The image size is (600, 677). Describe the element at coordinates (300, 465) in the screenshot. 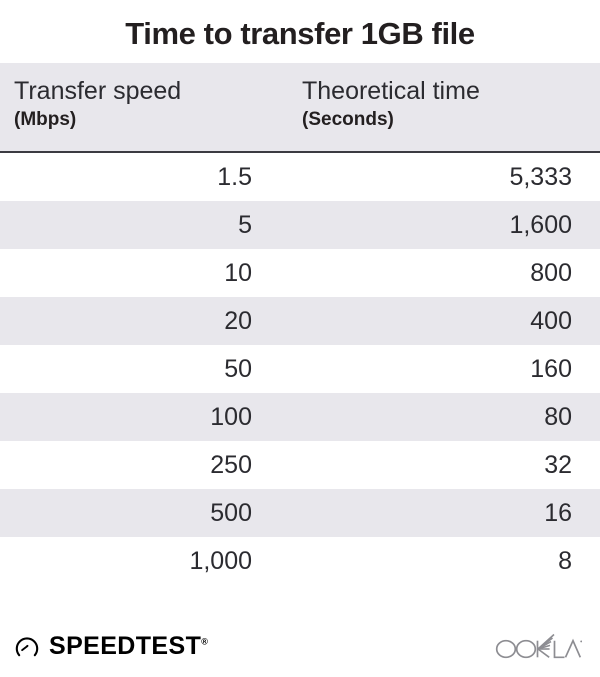

I see `table-row: 250 32` at that location.